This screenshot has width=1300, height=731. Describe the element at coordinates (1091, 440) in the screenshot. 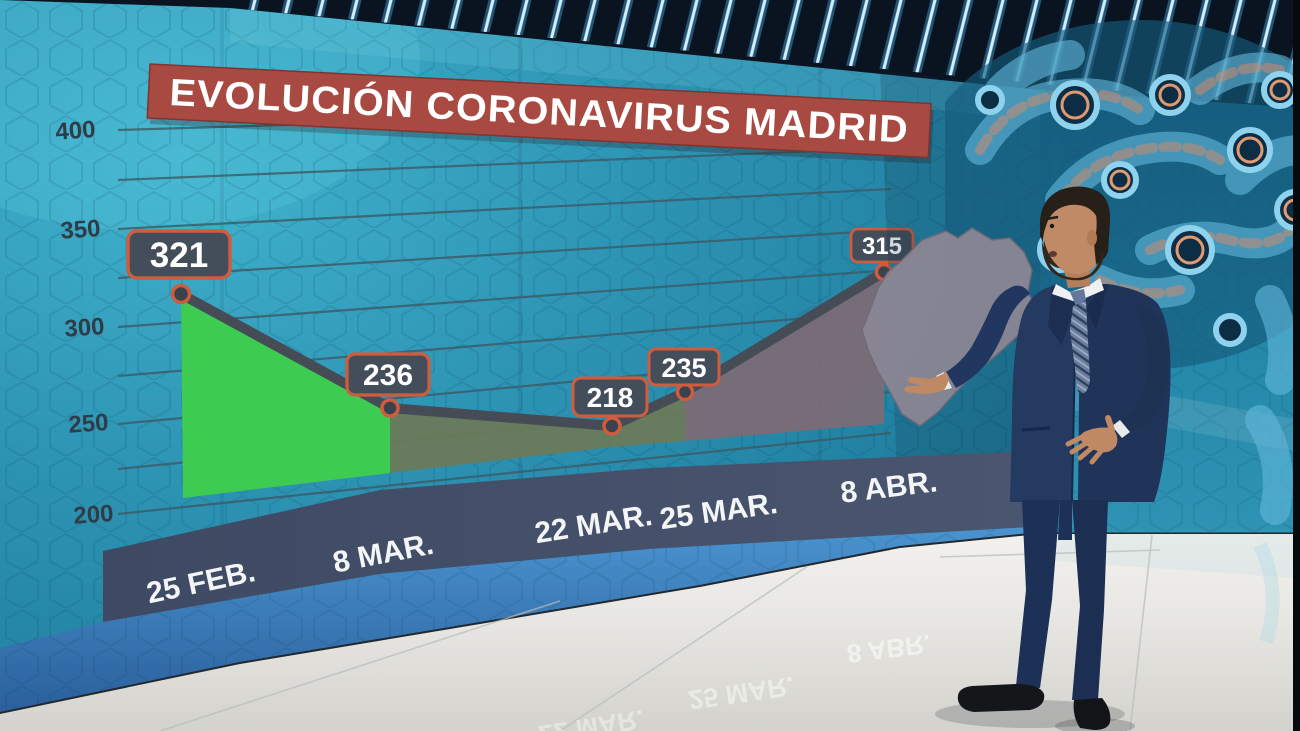

I see `presenter-open-hand` at that location.